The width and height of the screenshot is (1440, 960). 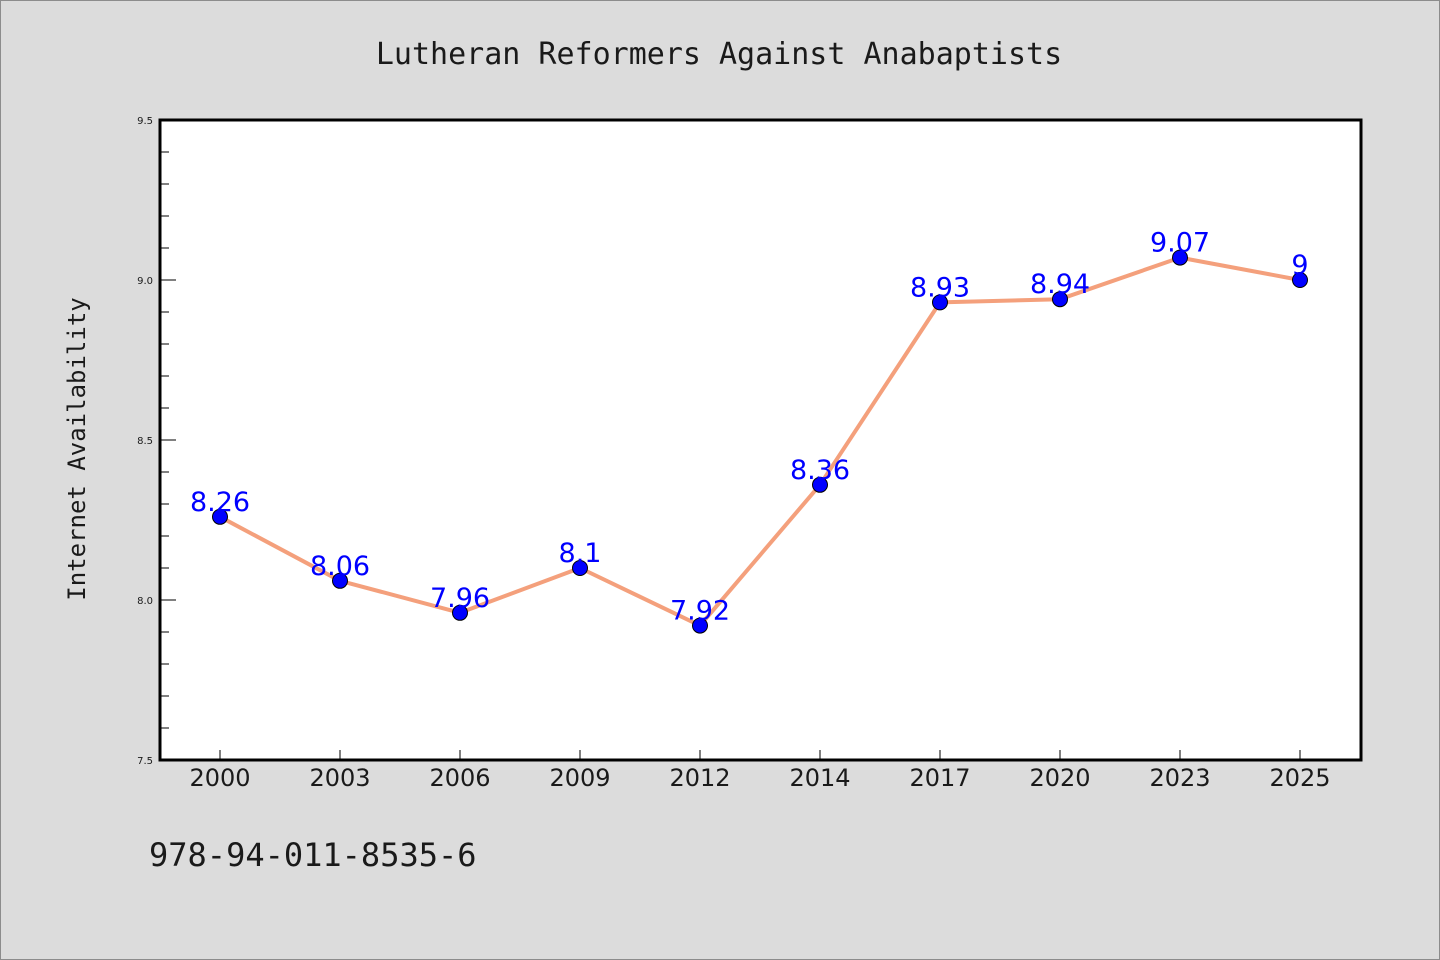 What do you see at coordinates (1059, 778) in the screenshot?
I see `x-tick-label: 2020` at bounding box center [1059, 778].